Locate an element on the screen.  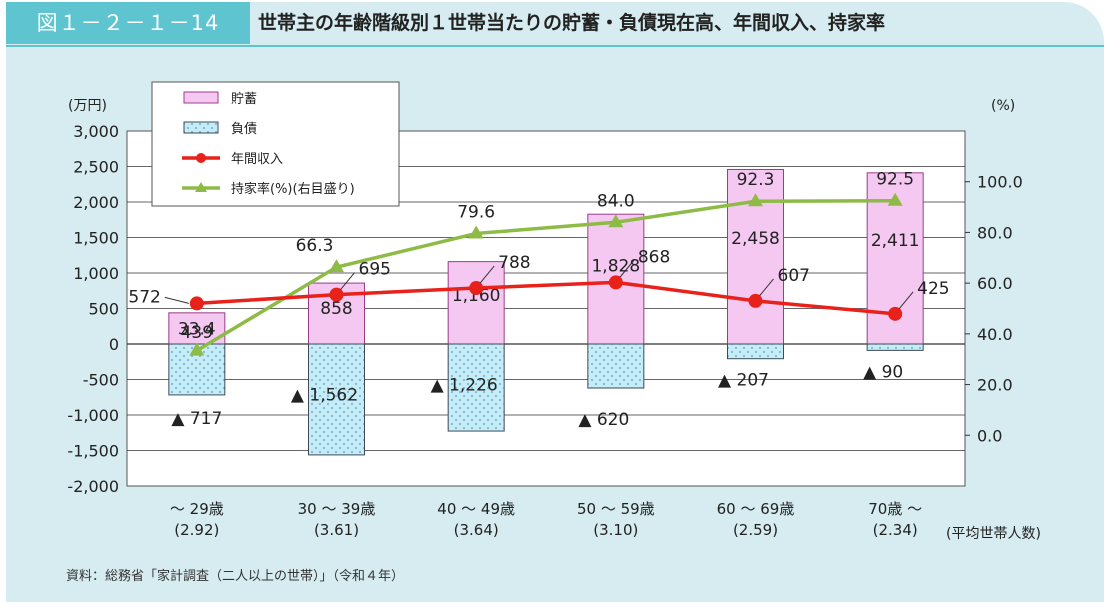
figure-title: 世帯主の年齢階級別１世帯当たりの貯蓄・負債現在高、年間収入、持家率 is located at coordinates (572, 23).